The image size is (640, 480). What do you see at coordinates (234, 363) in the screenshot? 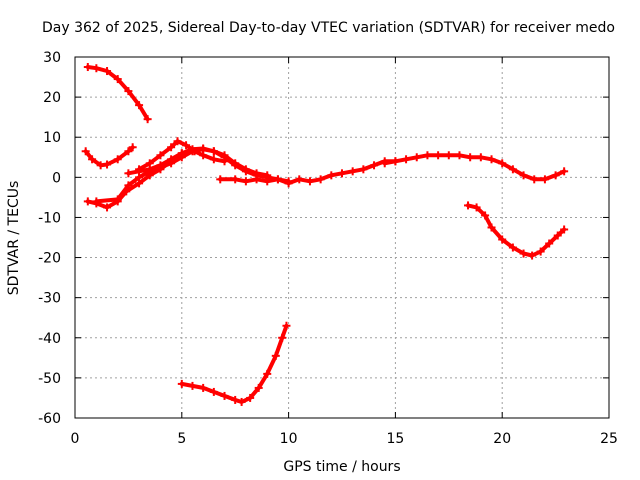
I see `series-track-bottom` at bounding box center [234, 363].